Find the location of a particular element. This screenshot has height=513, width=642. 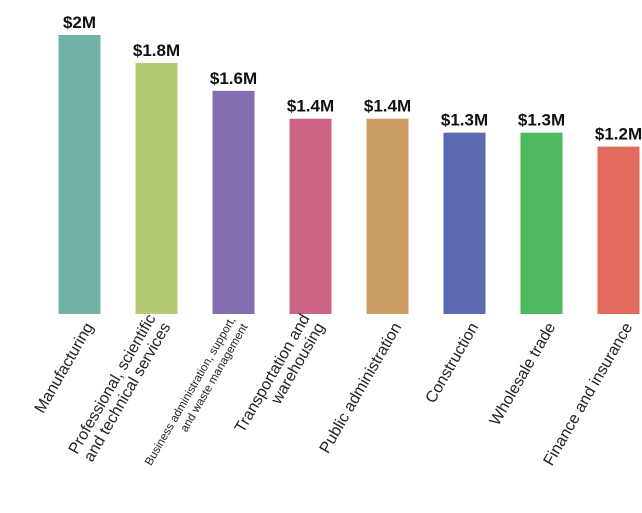

data-label-8: $1.2M is located at coordinates (618, 134).